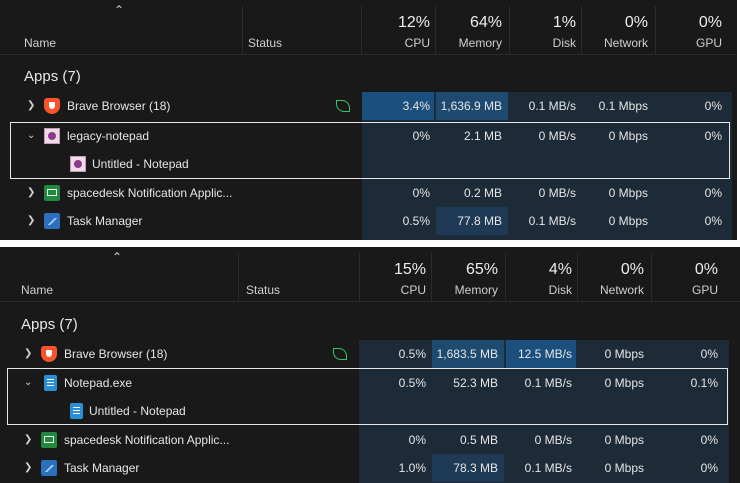 This screenshot has width=740, height=483. What do you see at coordinates (108, 136) in the screenshot?
I see `process-name: legacy-notepad` at bounding box center [108, 136].